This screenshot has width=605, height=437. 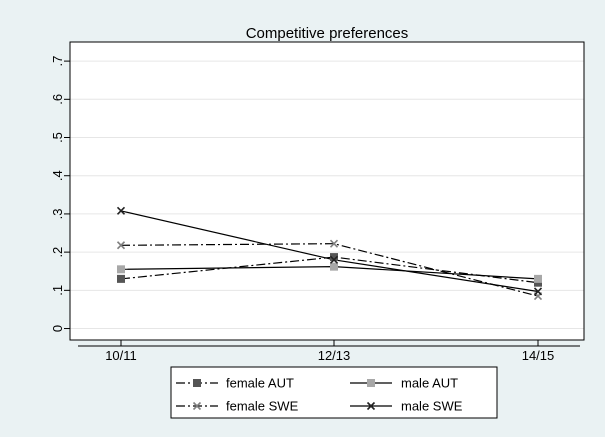 What do you see at coordinates (334, 355) in the screenshot?
I see `x-tick-label: 12/13` at bounding box center [334, 355].